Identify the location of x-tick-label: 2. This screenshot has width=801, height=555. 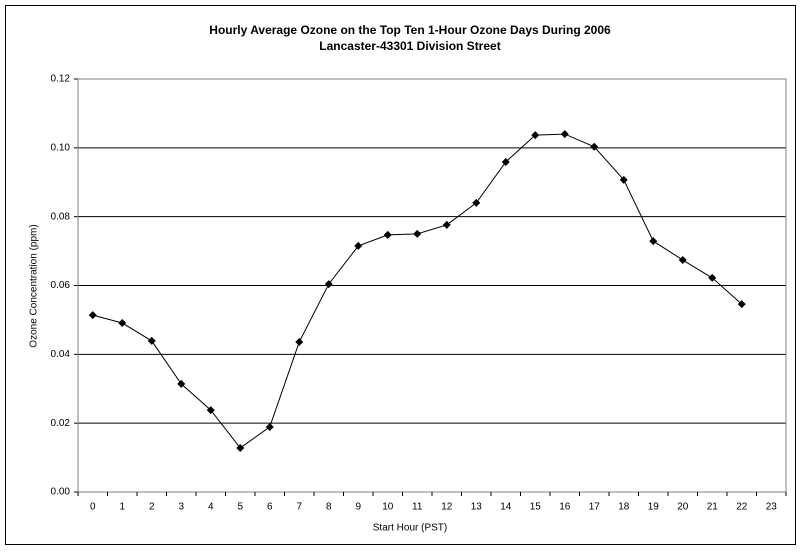
(152, 507).